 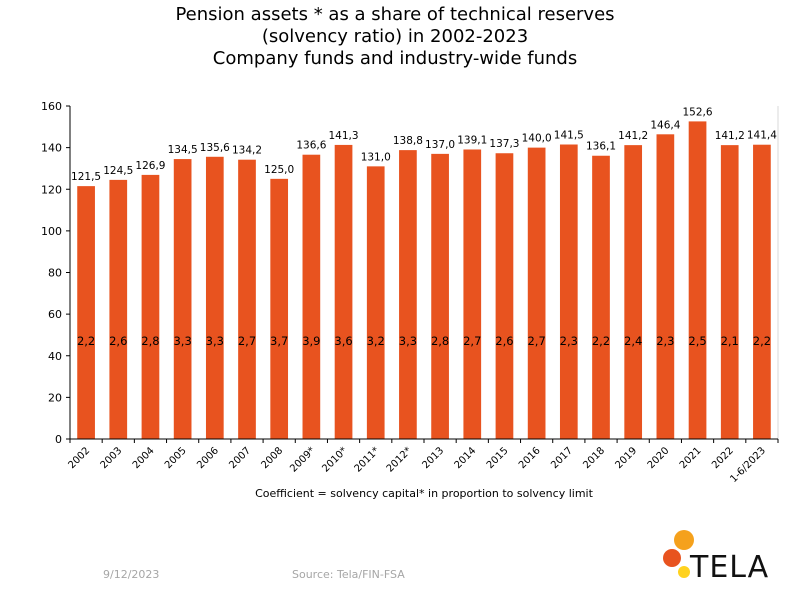 What do you see at coordinates (79, 458) in the screenshot?
I see `x-tick-label: 2002` at bounding box center [79, 458].